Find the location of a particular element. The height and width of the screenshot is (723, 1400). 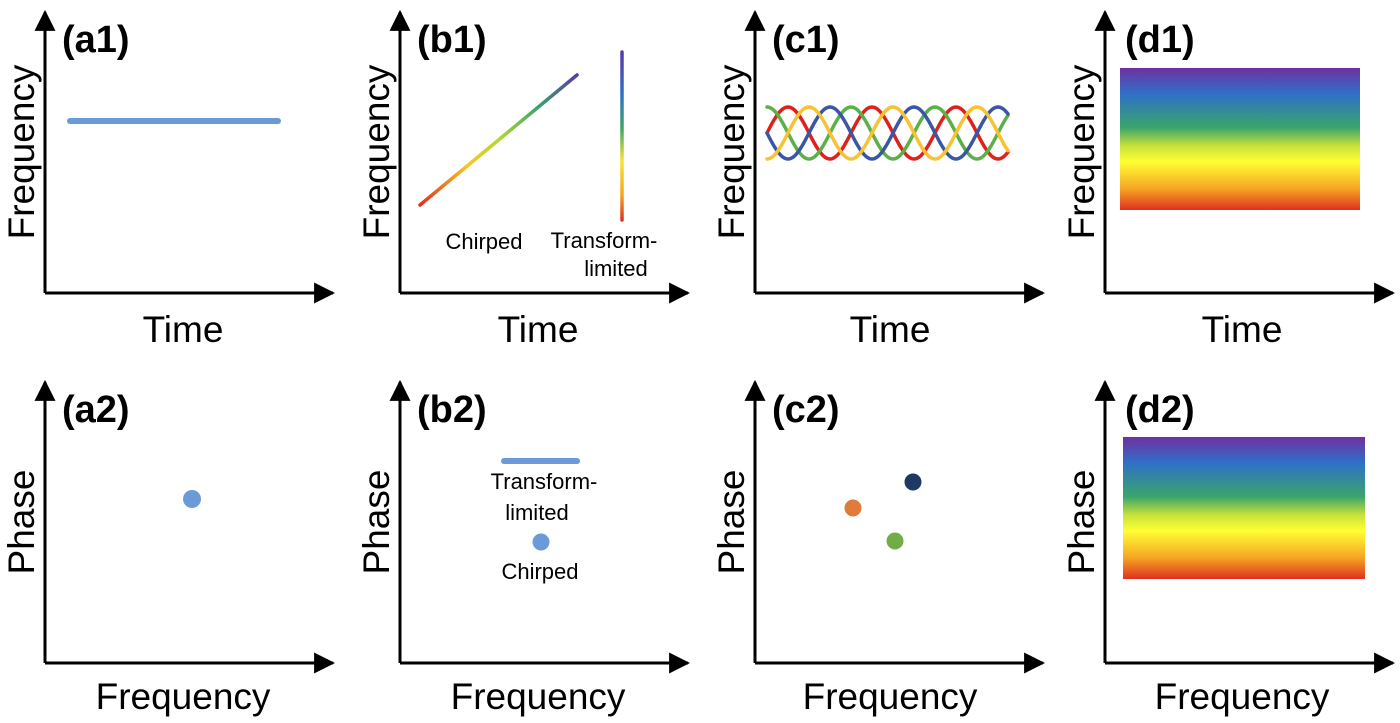

panel-c1: (c1) Frequency Time is located at coordinates (878, 179).